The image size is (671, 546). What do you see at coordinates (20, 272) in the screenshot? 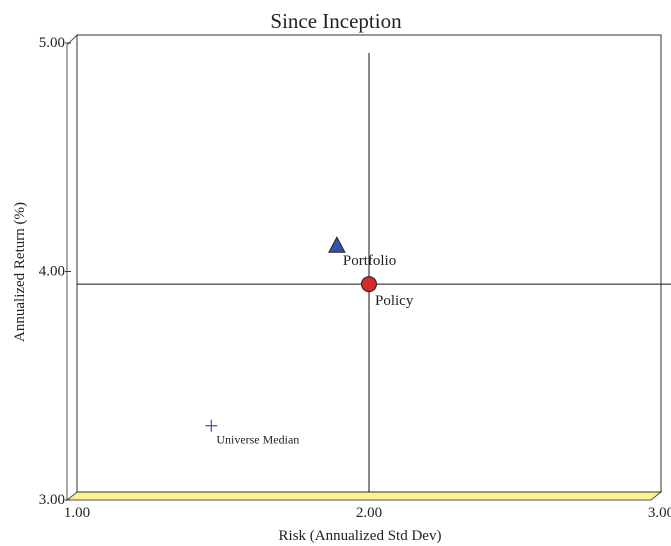
I see `y-axis-label: Annualized Return (%)` at bounding box center [20, 272].